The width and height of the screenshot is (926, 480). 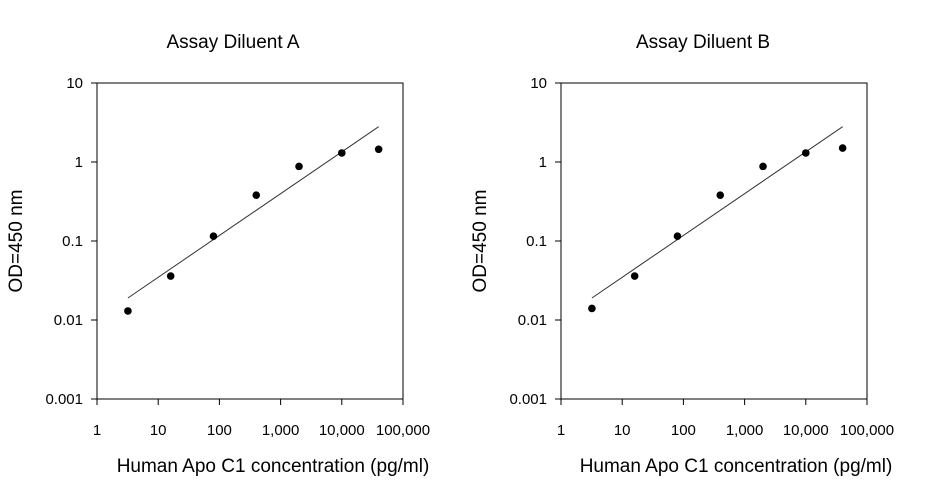 I want to click on chart-title: Assay Diluent B, so click(x=703, y=42).